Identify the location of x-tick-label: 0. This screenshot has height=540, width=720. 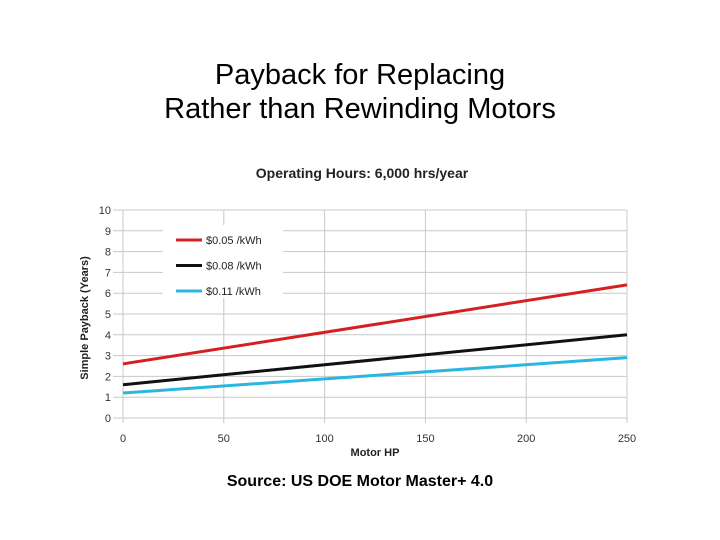
(123, 439).